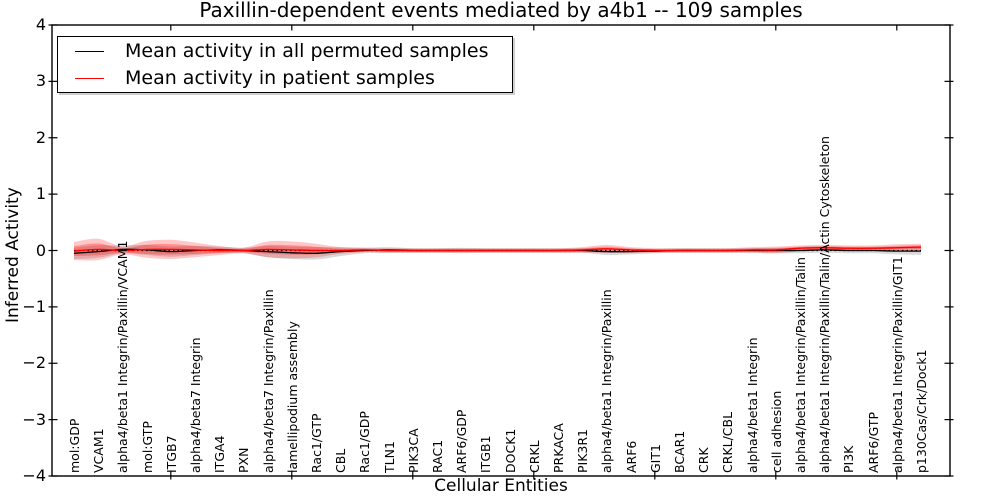 The width and height of the screenshot is (1000, 500). What do you see at coordinates (486, 454) in the screenshot?
I see `x-category-label: ITGB1` at bounding box center [486, 454].